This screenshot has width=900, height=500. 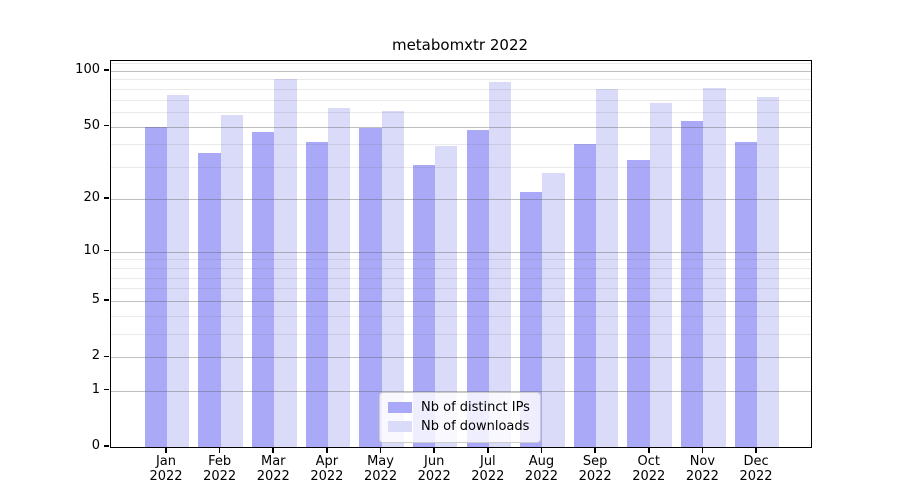 I want to click on x-tick-label-may-2022: May 2022, so click(x=381, y=469).